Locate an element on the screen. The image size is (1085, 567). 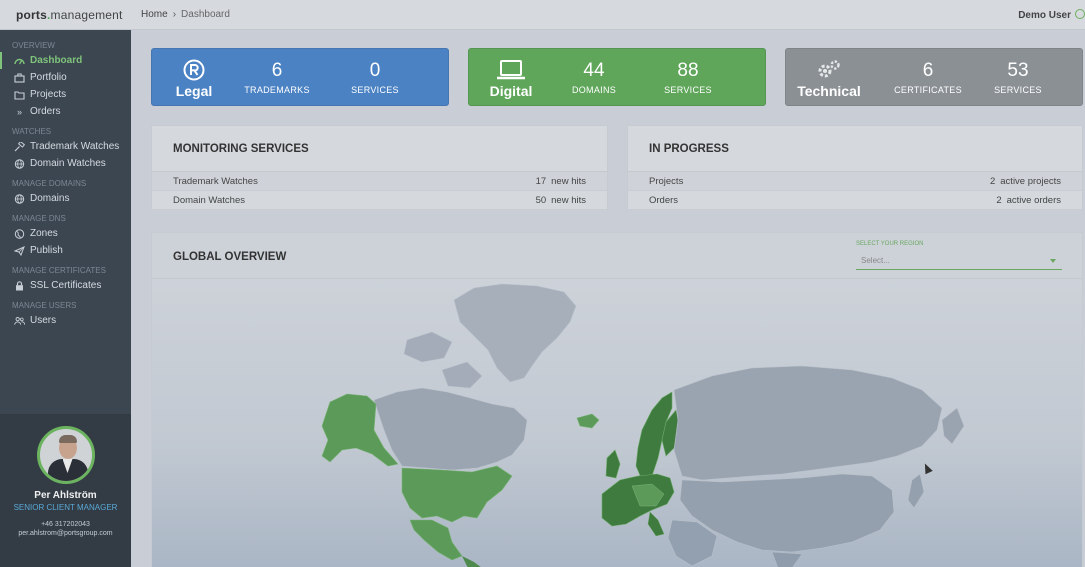
sidebar-section-title: MANAGE CERTIFICATES is located at coordinates (59, 270).